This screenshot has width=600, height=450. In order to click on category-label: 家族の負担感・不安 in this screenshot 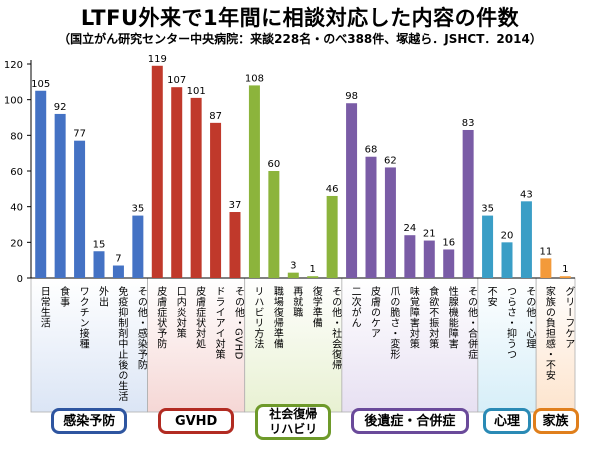, I will do `click(549, 333)`.